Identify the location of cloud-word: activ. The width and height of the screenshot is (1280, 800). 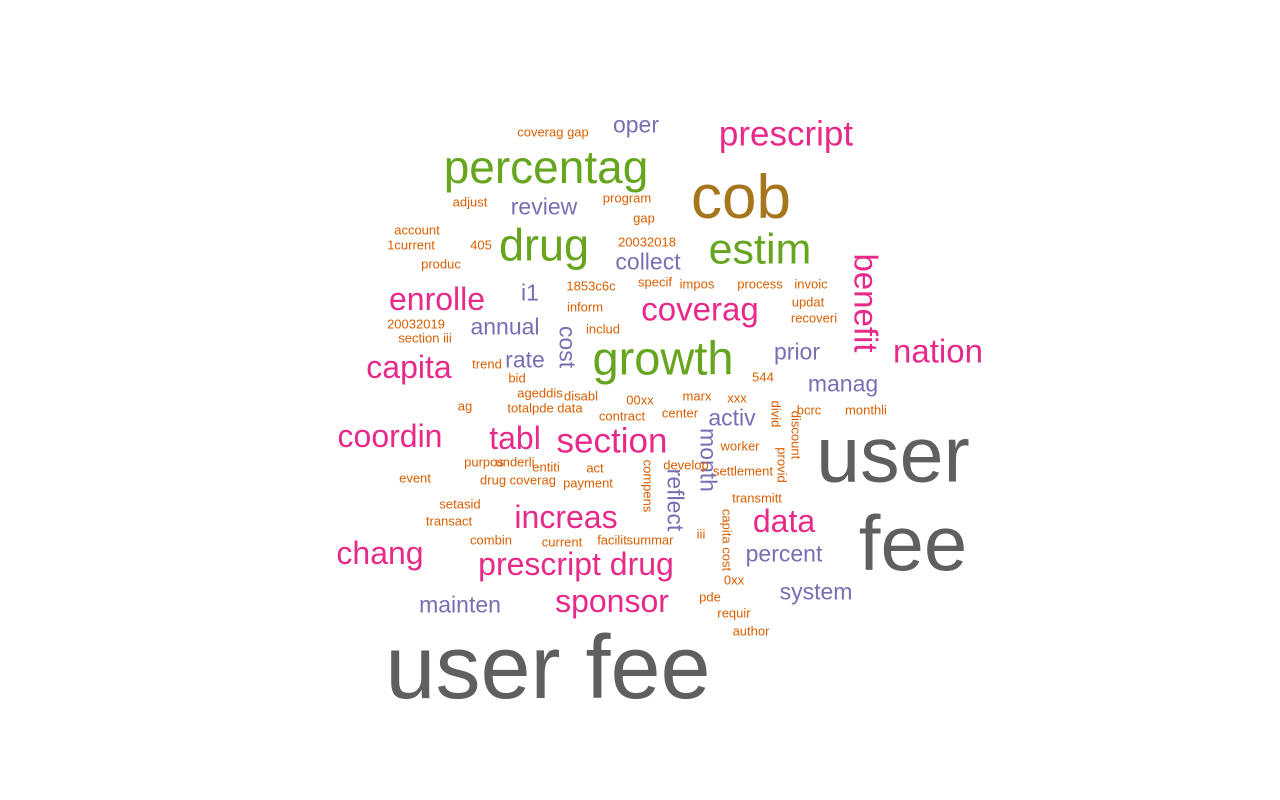
(732, 417).